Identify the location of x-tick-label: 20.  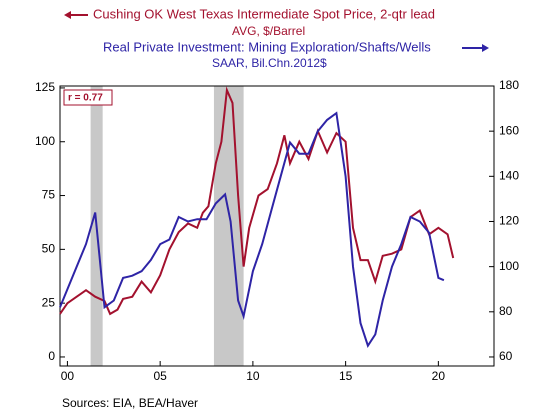
(439, 376).